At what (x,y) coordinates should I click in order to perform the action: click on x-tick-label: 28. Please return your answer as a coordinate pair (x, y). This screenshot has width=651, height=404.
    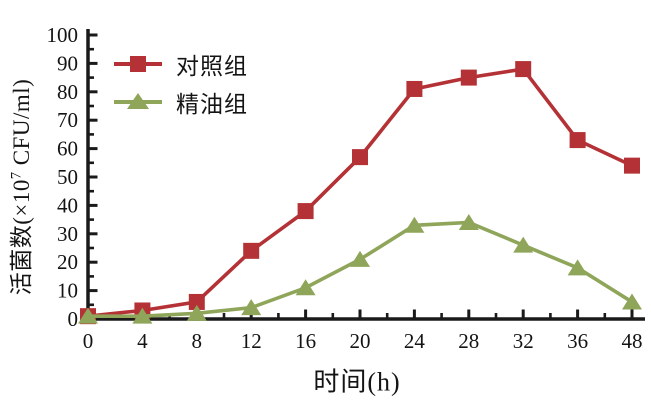
    Looking at the image, I should click on (468, 341).